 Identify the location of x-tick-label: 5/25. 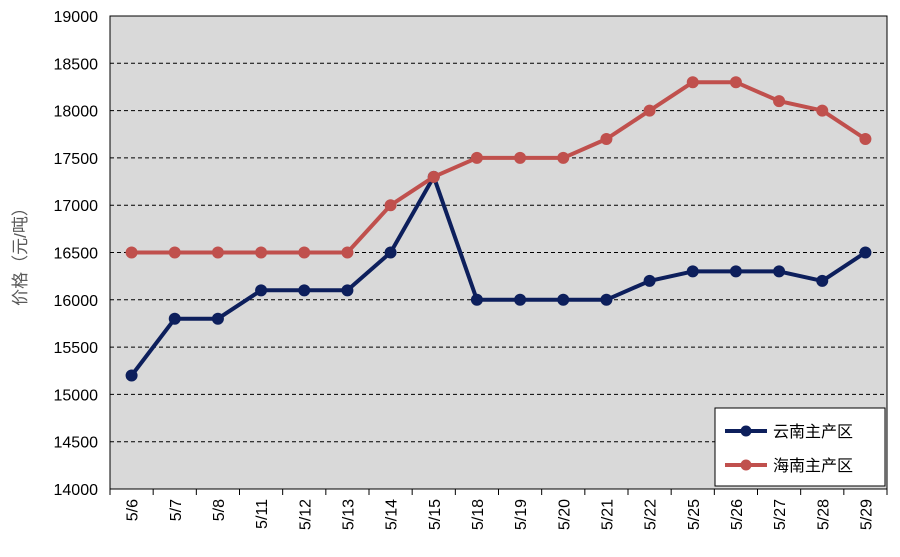
(694, 514).